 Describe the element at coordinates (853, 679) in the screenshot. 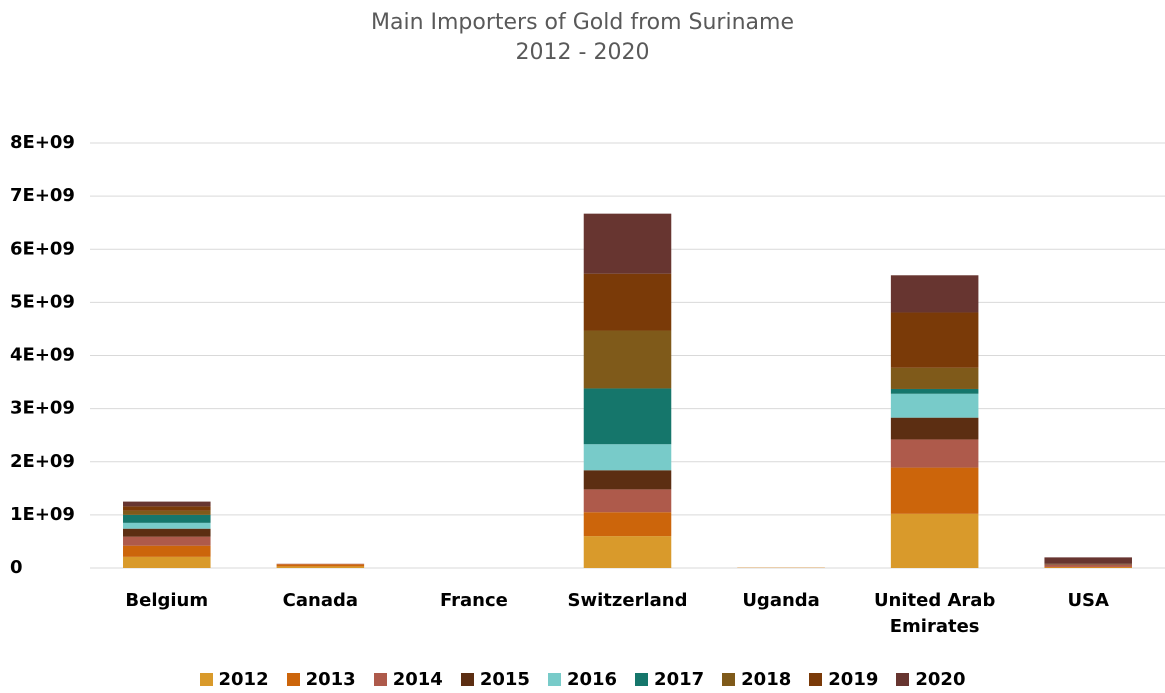

I see `legend-label: 2019` at that location.